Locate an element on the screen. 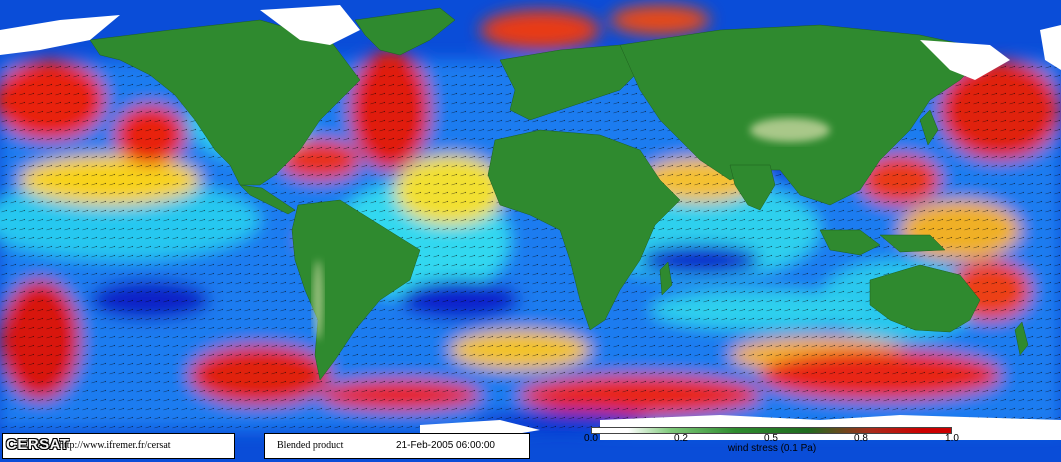 The height and width of the screenshot is (462, 1061). scale-tick: 0.0 is located at coordinates (591, 438).